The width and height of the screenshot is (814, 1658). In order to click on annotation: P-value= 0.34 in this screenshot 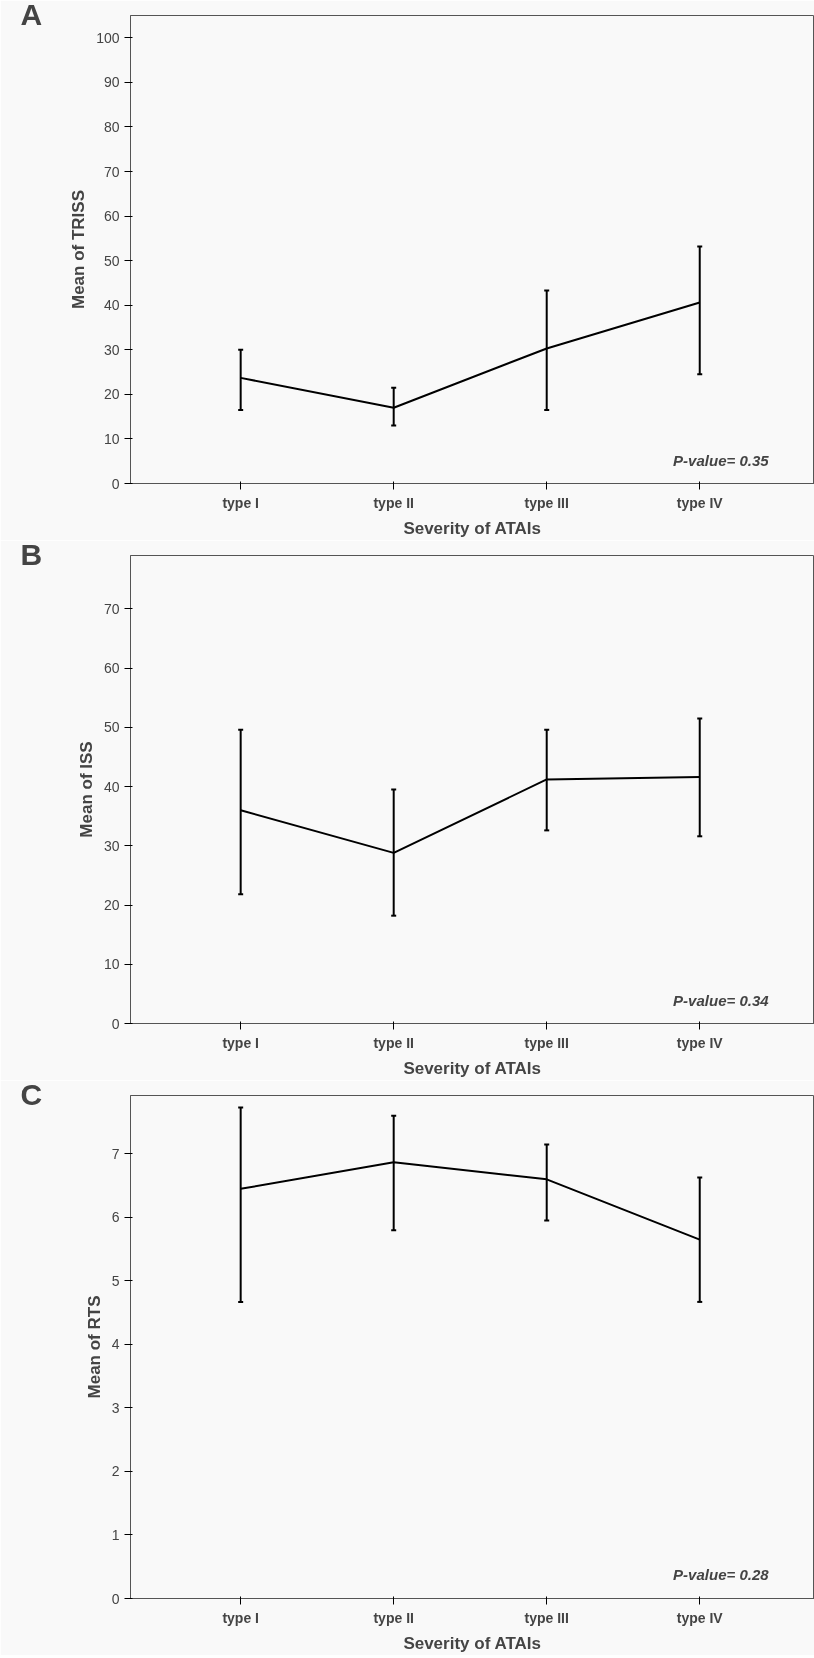, I will do `click(721, 1001)`.